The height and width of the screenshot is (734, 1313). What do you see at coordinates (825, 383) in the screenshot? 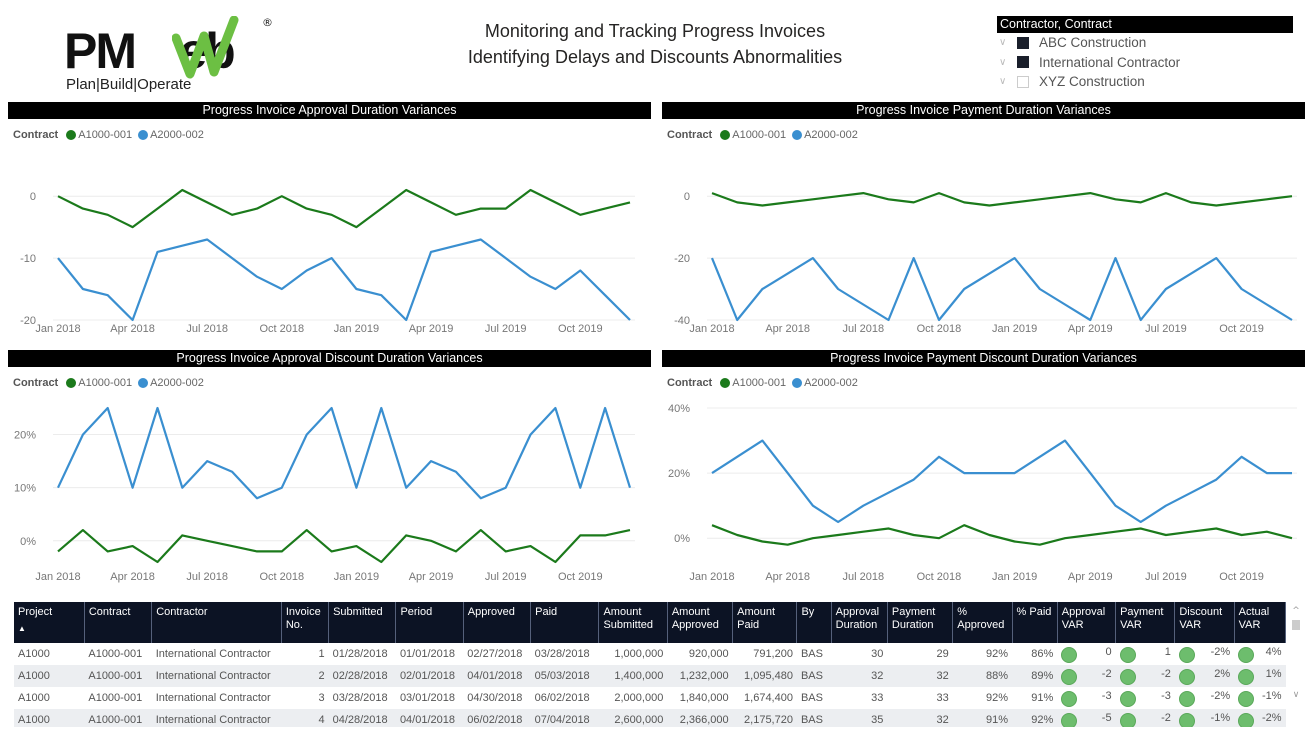
I see `legend-entry: A2000-002` at bounding box center [825, 383].